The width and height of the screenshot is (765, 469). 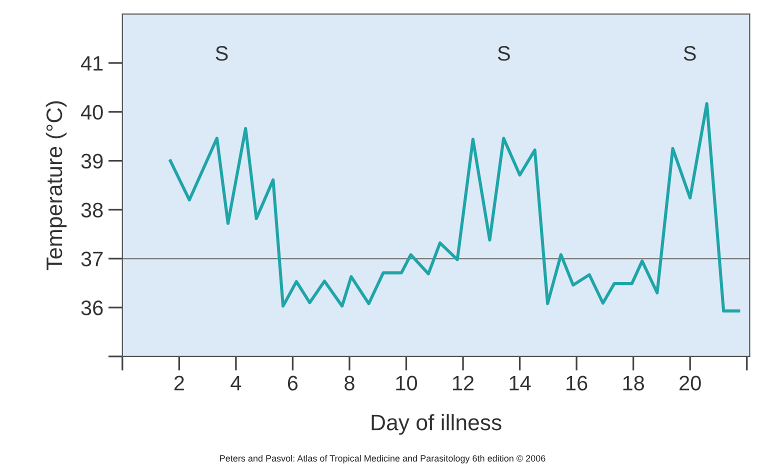 What do you see at coordinates (633, 383) in the screenshot?
I see `x-tick-label: 18` at bounding box center [633, 383].